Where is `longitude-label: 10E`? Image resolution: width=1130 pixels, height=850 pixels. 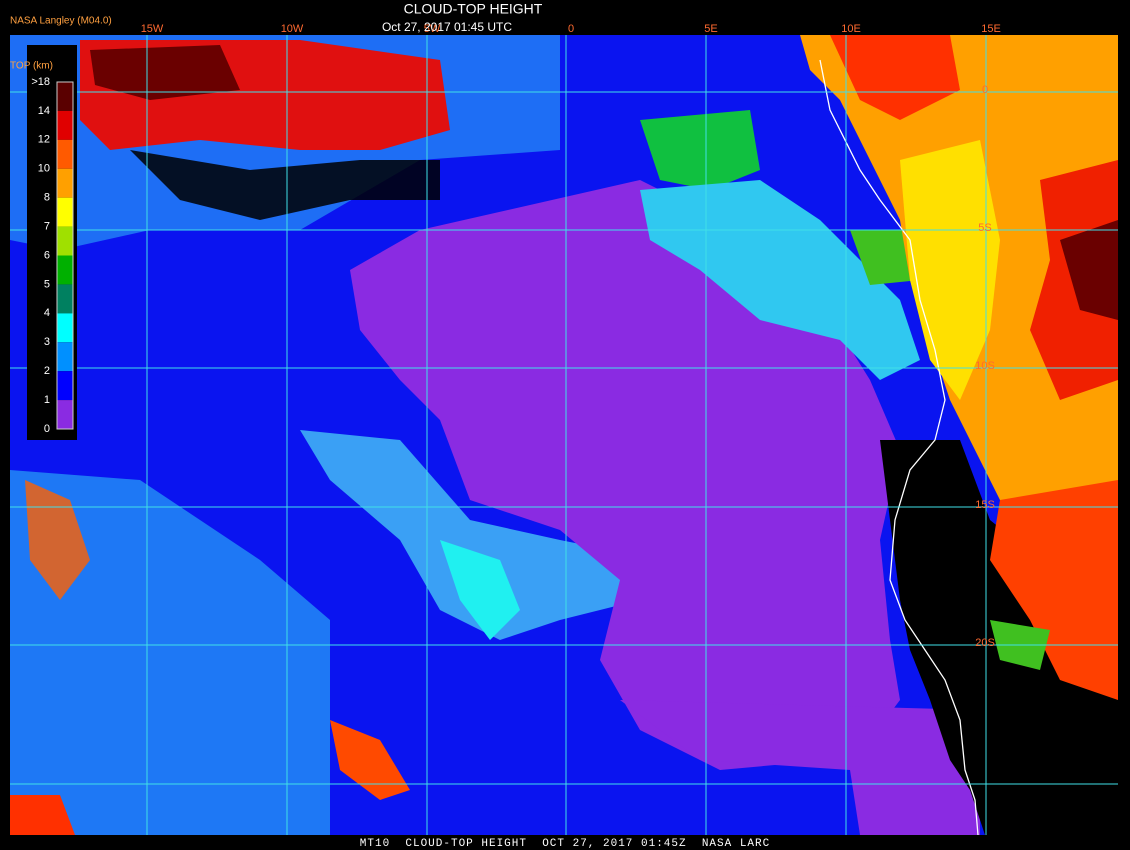 longitude-label: 10E is located at coordinates (851, 29).